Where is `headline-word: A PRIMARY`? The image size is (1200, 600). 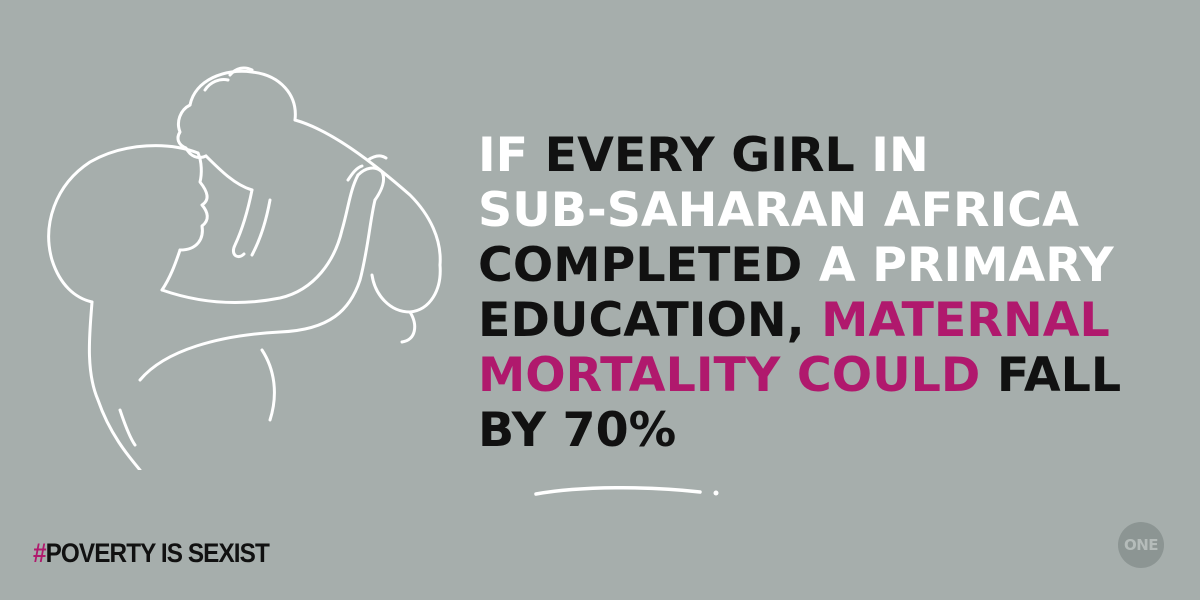 headline-word: A PRIMARY is located at coordinates (958, 265).